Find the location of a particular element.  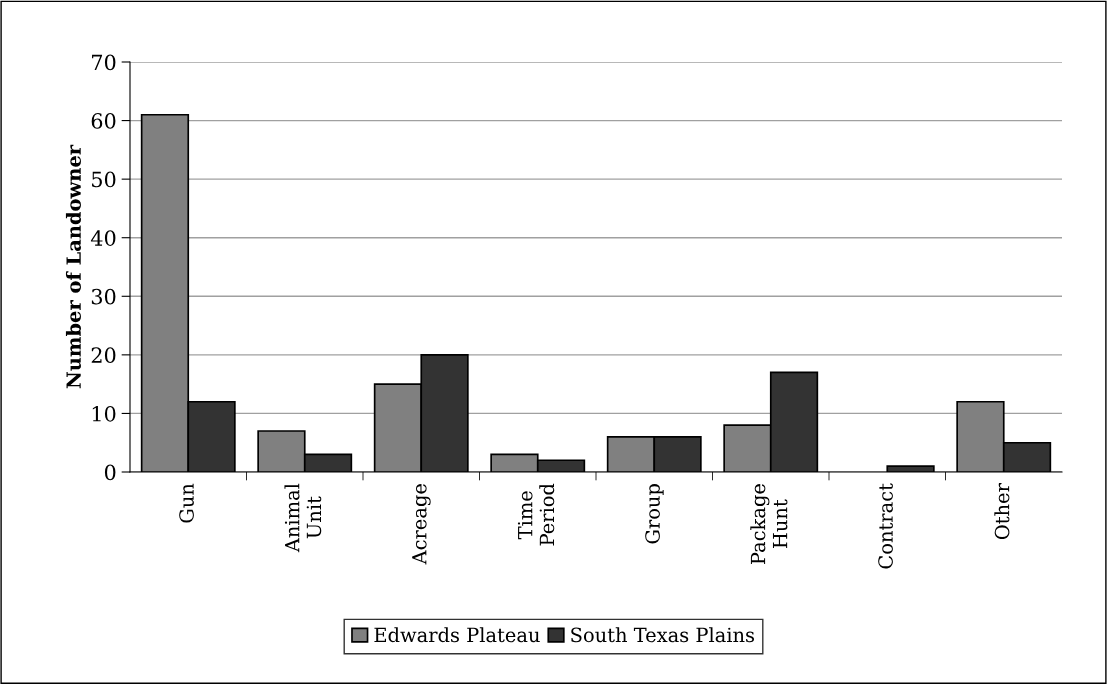

x-tick-label: Contract is located at coordinates (885, 526).